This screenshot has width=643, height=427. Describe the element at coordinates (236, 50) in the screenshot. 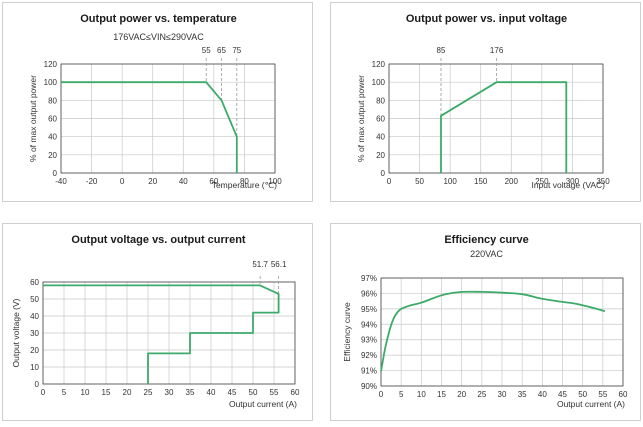

I see `annotation-label: 75` at that location.